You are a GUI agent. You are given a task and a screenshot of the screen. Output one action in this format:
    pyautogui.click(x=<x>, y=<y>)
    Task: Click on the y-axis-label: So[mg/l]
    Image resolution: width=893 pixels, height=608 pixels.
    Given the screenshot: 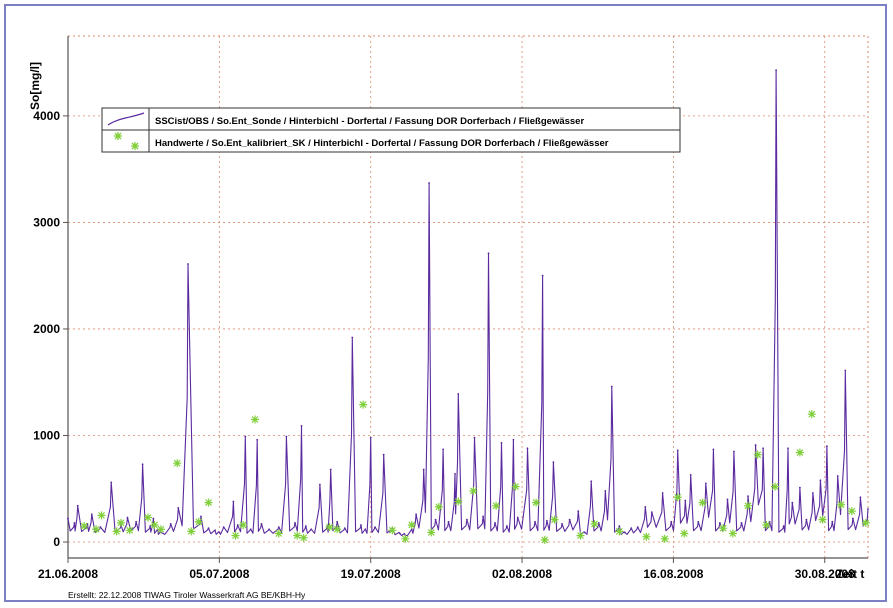 What is the action you would take?
    pyautogui.click(x=35, y=86)
    